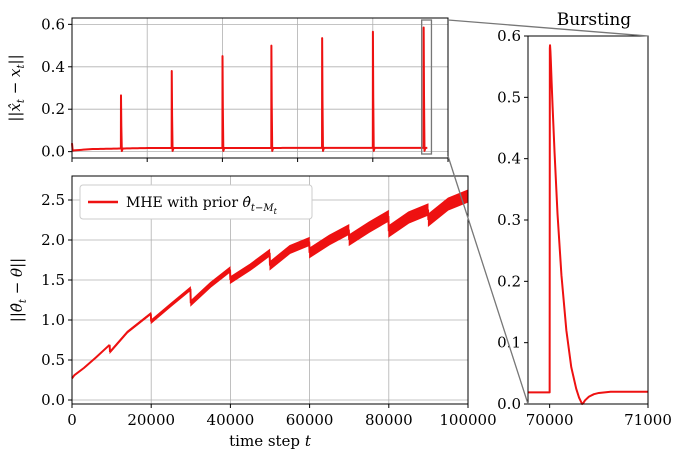  Describe the element at coordinates (262, 208) in the screenshot. I see `legend-label-part: t−M` at that location.